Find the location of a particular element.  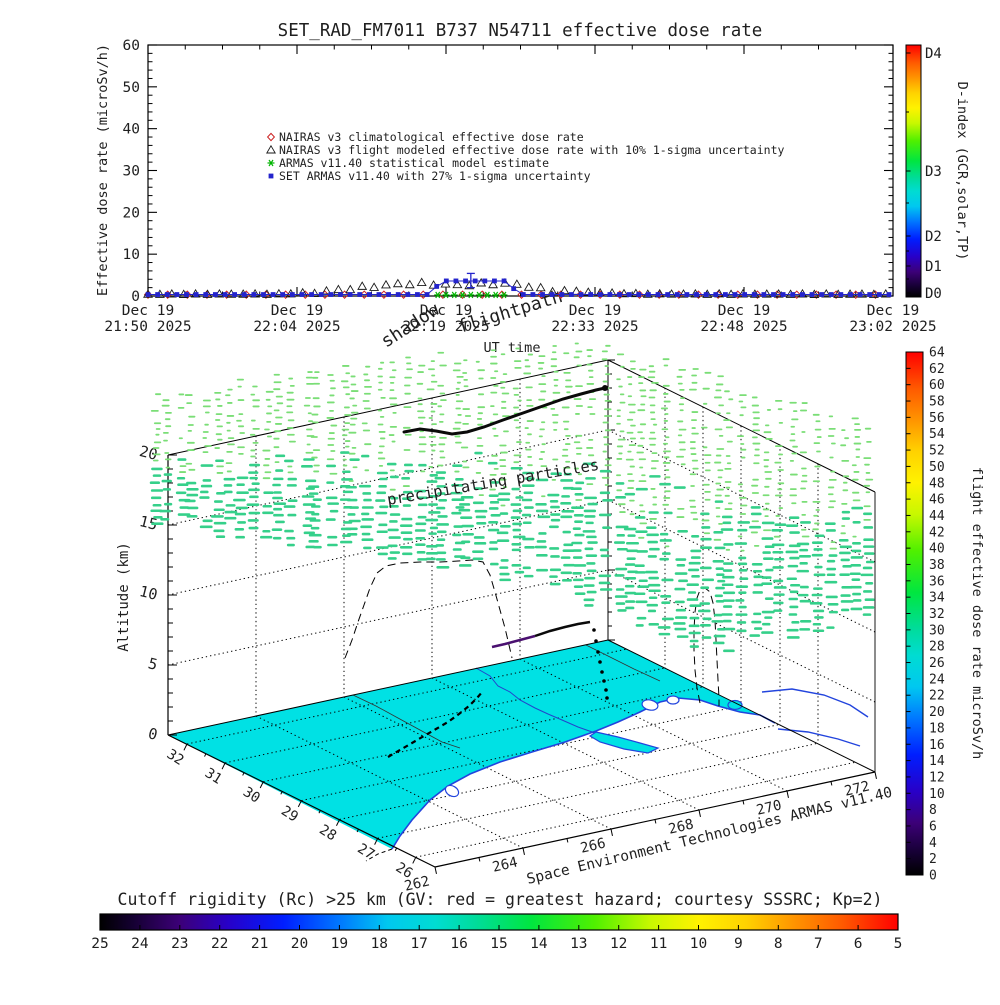

cutoff-tick-label: 20 is located at coordinates (299, 944).